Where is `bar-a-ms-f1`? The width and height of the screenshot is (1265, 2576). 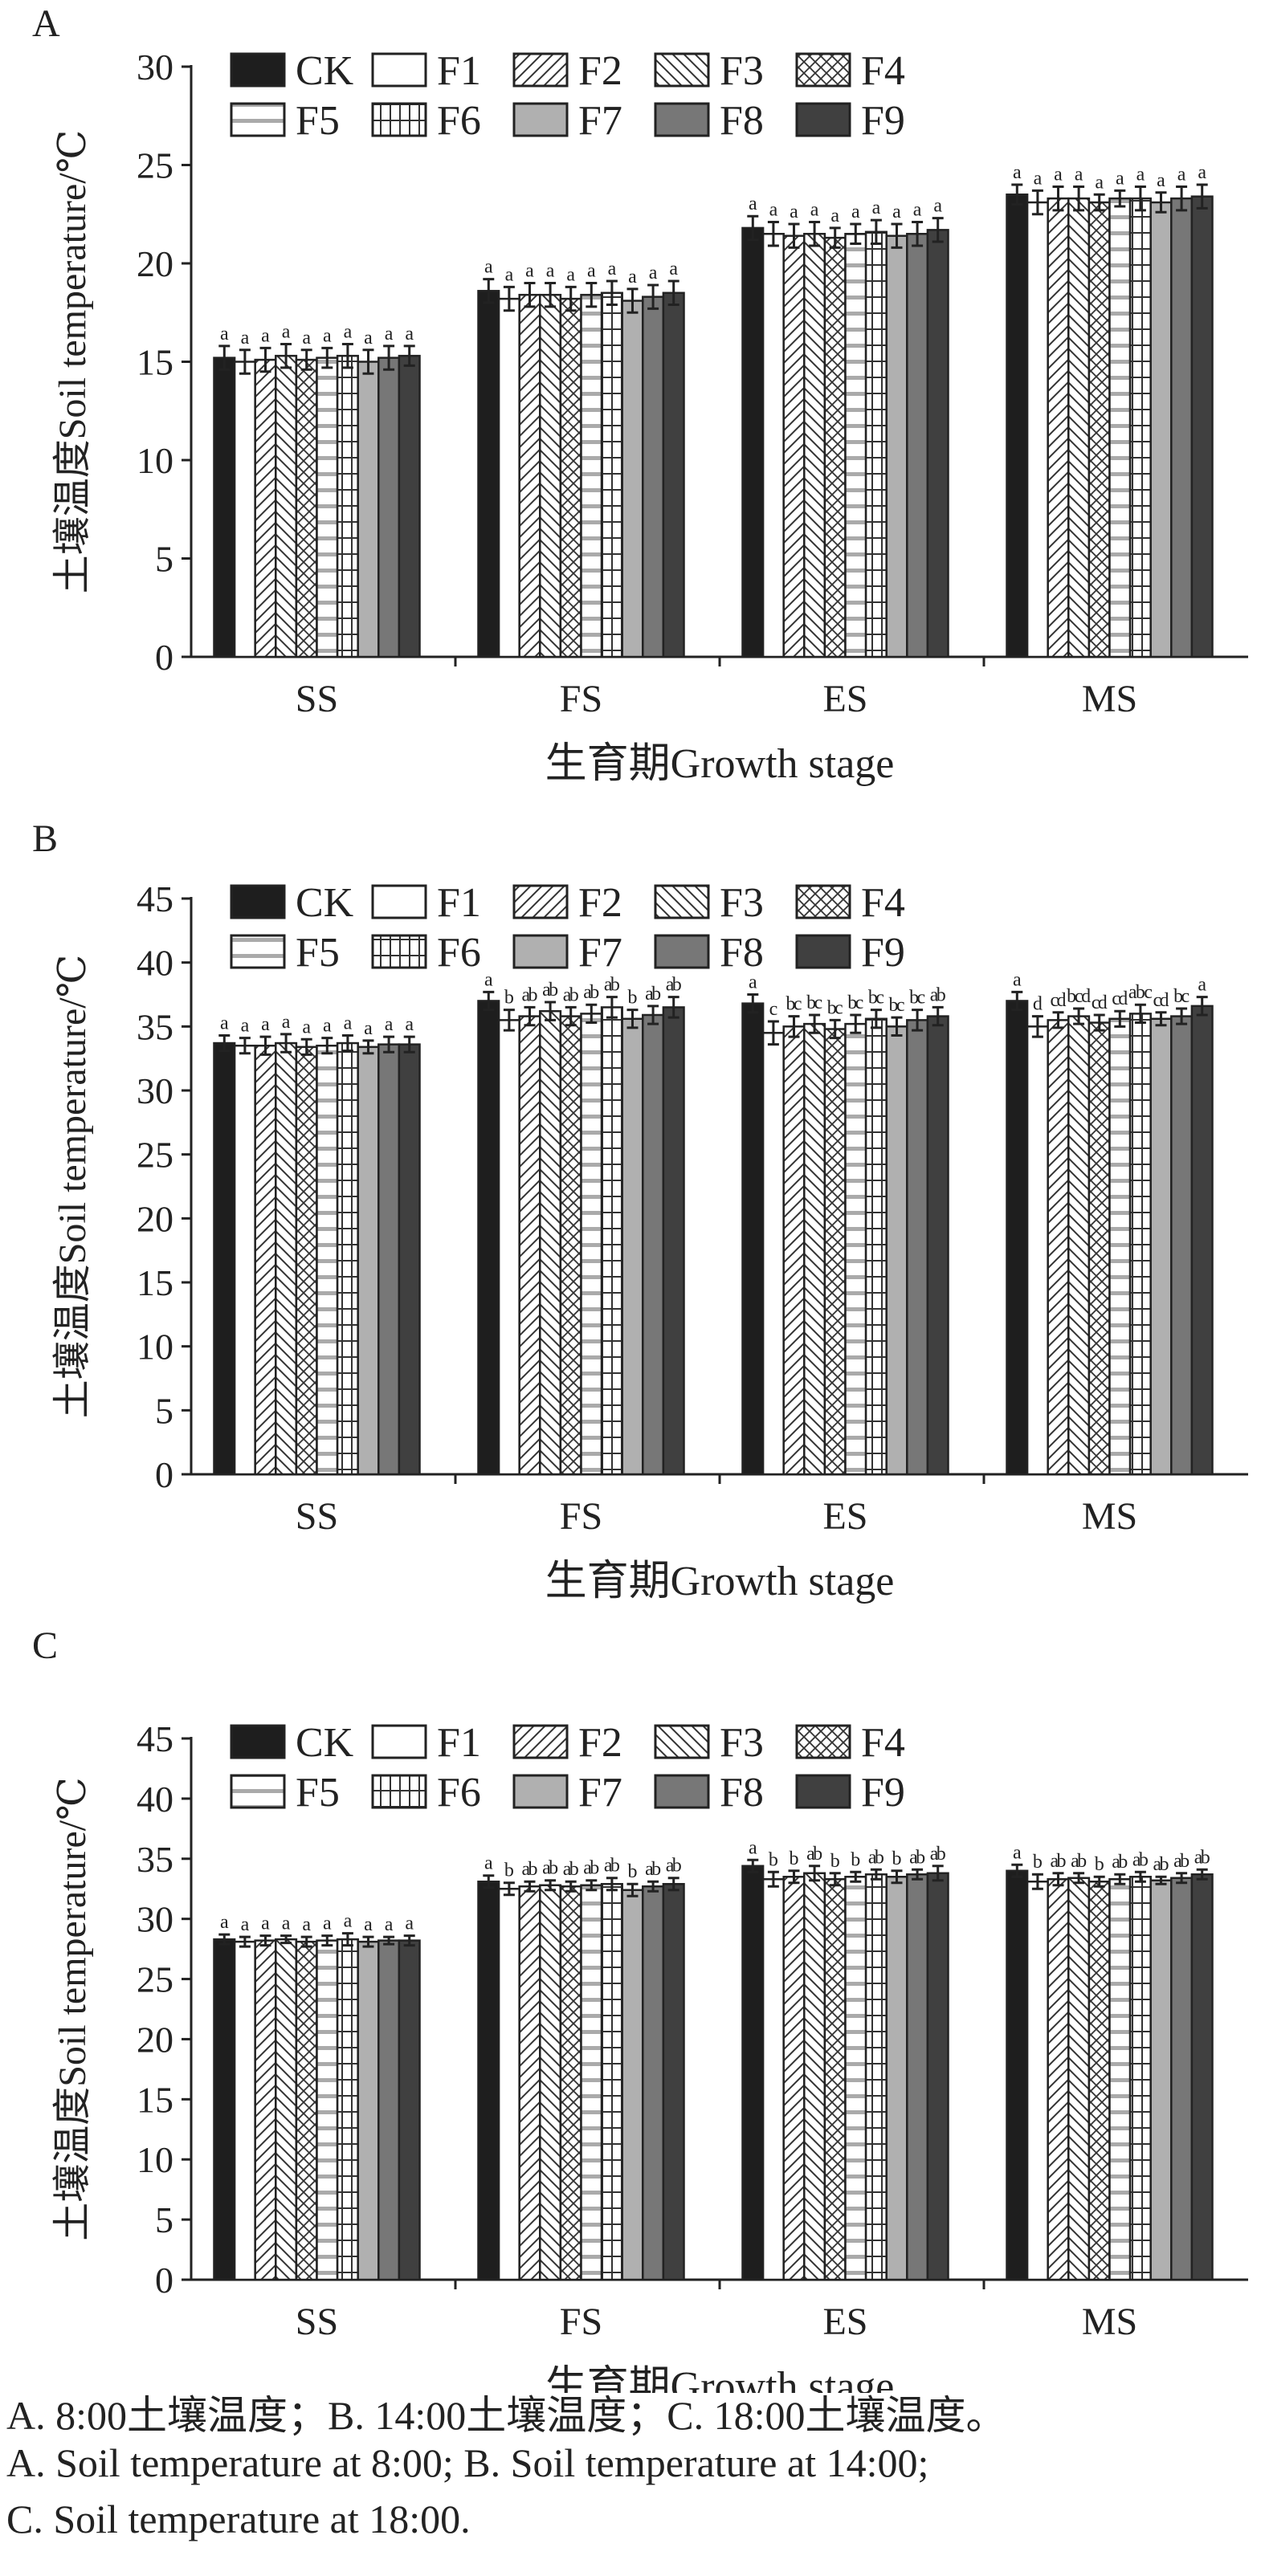
bar-a-ms-f1 is located at coordinates (1037, 429).